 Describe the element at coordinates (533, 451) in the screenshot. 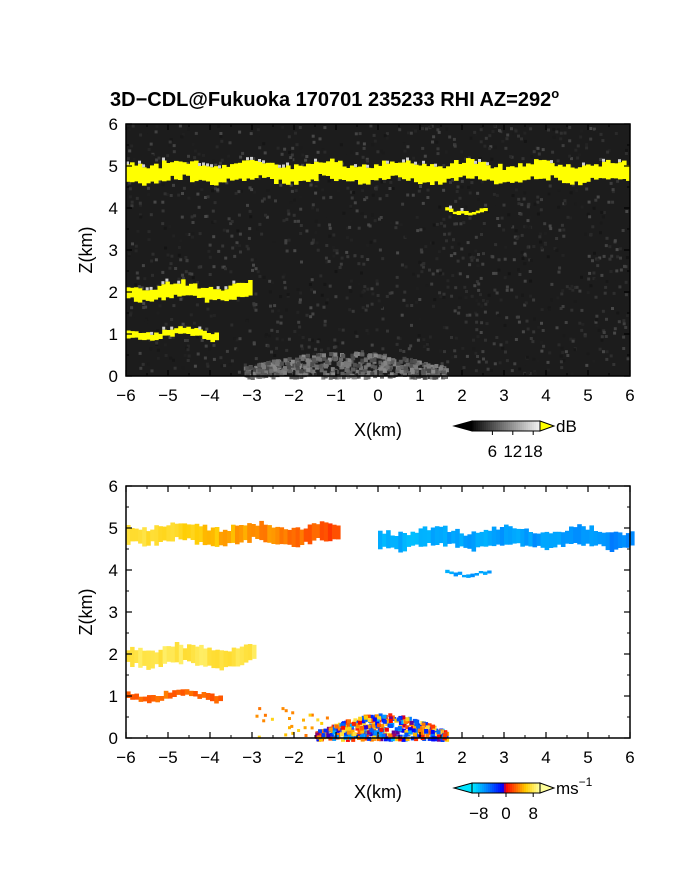

I see `intensity-colorbar-tick-label: 18` at that location.